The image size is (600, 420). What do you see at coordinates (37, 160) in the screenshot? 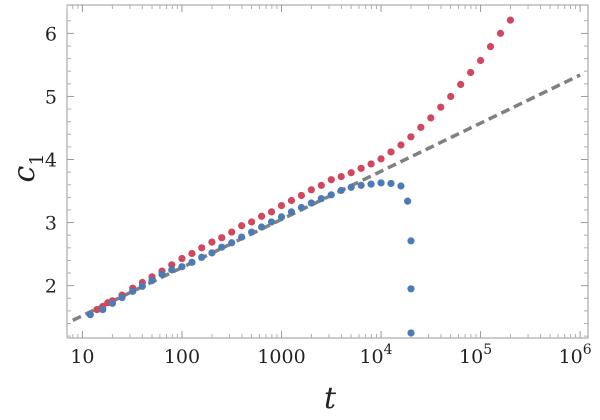
I see `y-axis-title-subscript: 1` at bounding box center [37, 160].